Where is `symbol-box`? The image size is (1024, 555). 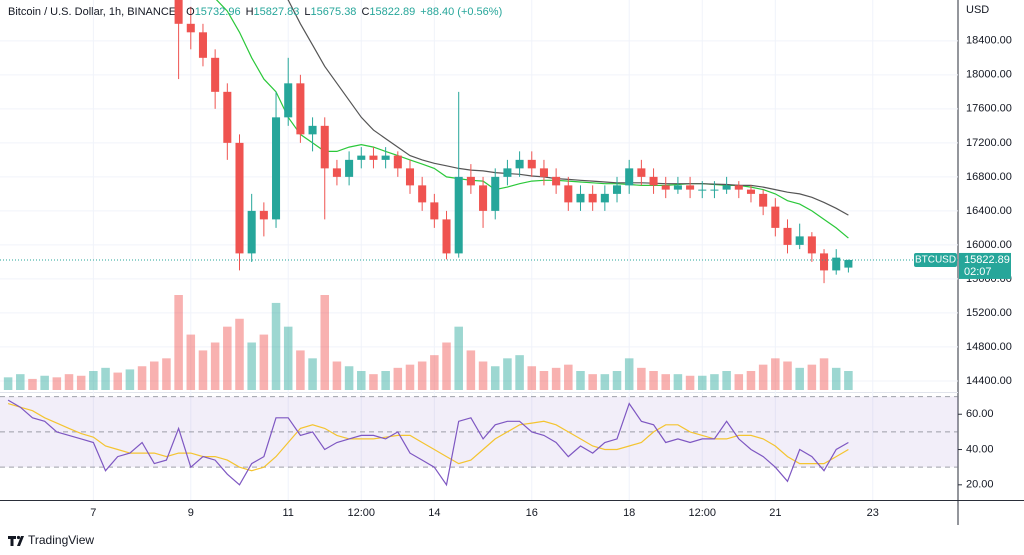
symbol-box is located at coordinates (935, 259).